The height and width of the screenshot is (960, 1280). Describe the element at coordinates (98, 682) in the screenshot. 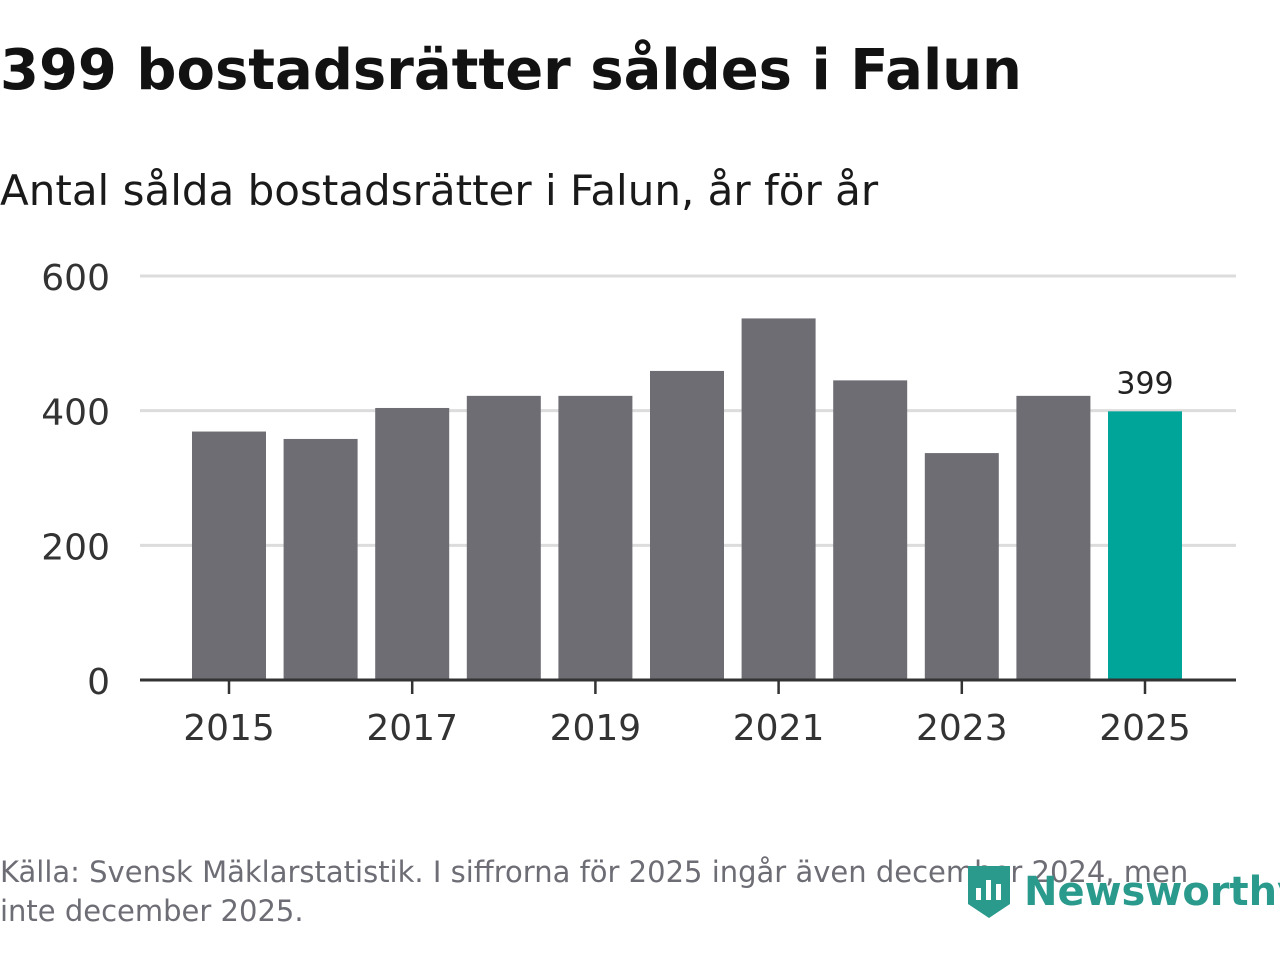

I see `y-tick-label: 0` at that location.